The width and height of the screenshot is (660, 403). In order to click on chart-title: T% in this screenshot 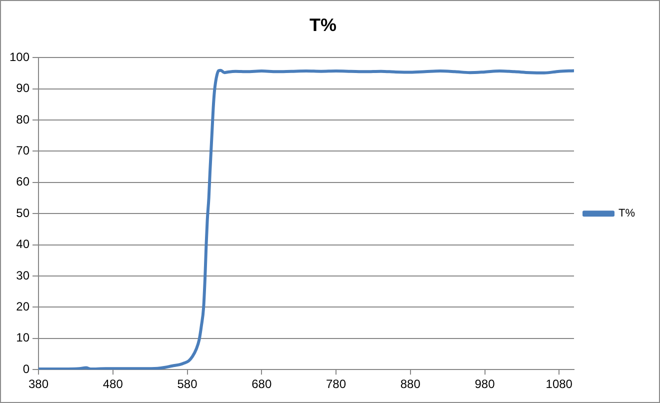, I will do `click(323, 24)`.